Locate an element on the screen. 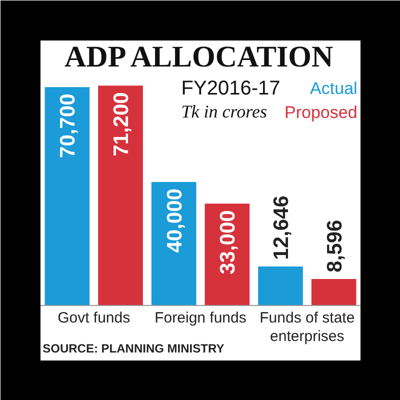 The width and height of the screenshot is (400, 400). annotation: Tk in crores is located at coordinates (224, 111).